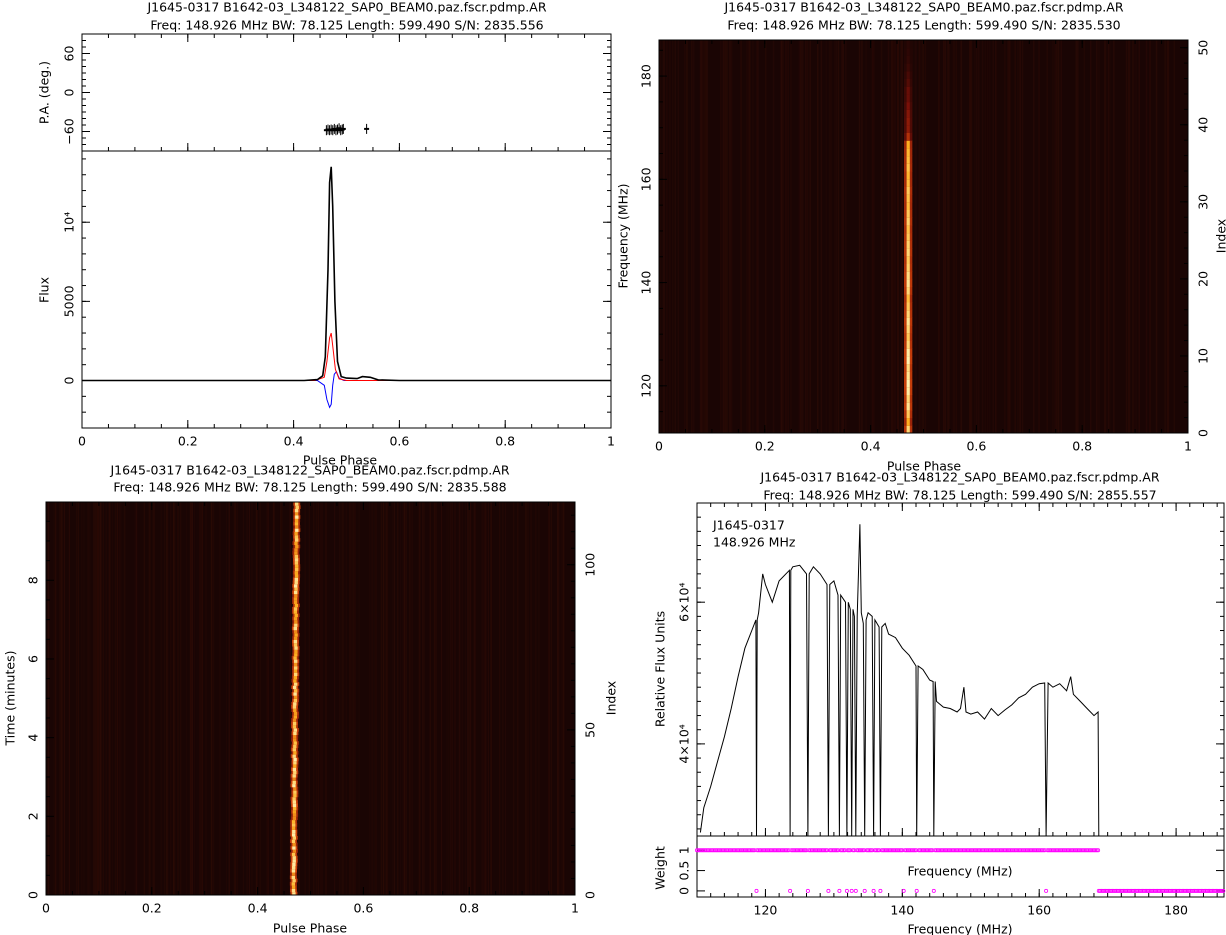  What do you see at coordinates (346, 389) in the screenshot?
I see `flux-series-2-line` at bounding box center [346, 389].